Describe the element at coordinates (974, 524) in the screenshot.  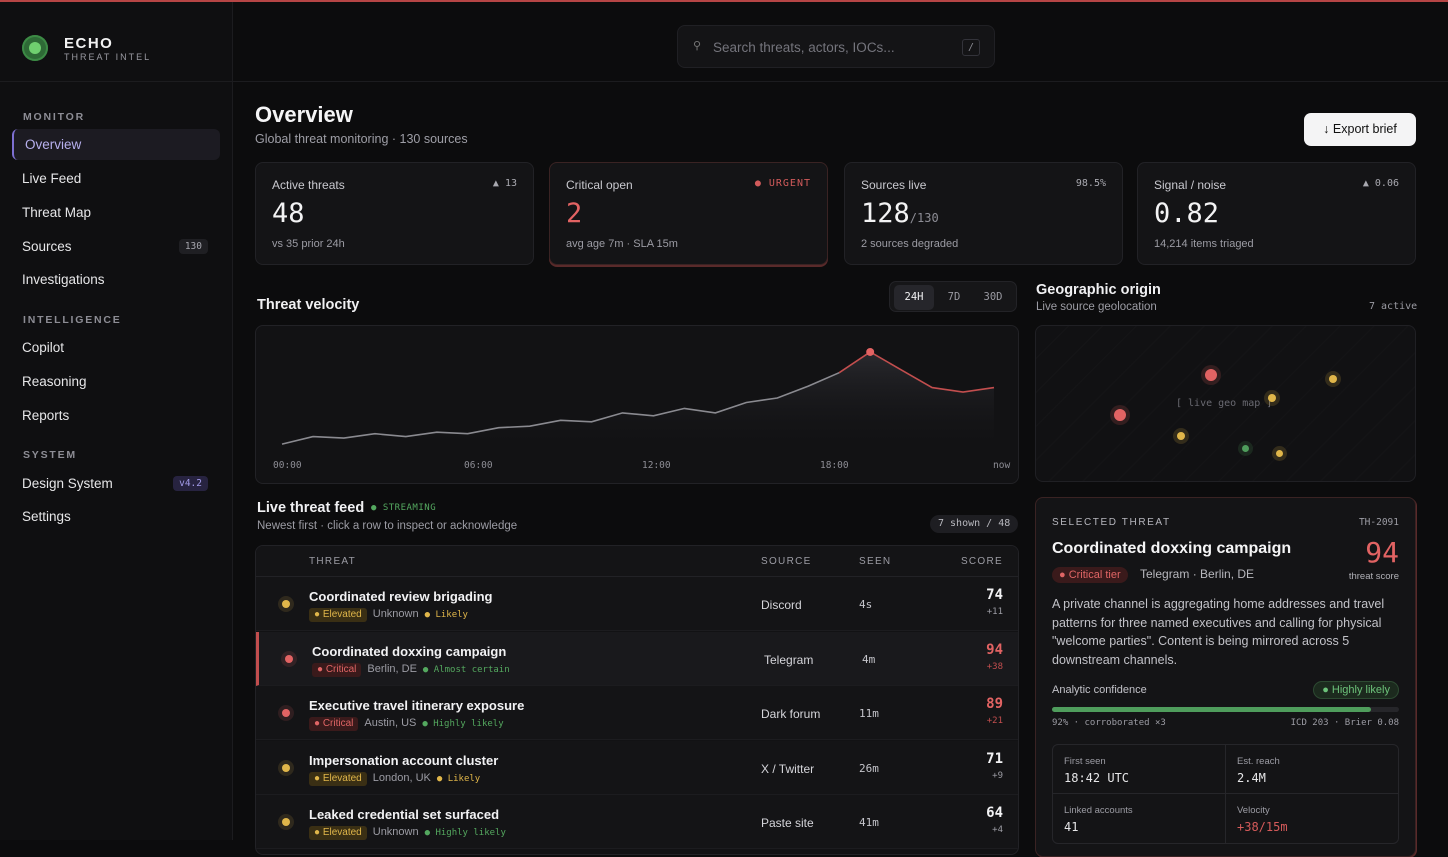
I see `feed-count-badge: 7 shown / 48` at that location.